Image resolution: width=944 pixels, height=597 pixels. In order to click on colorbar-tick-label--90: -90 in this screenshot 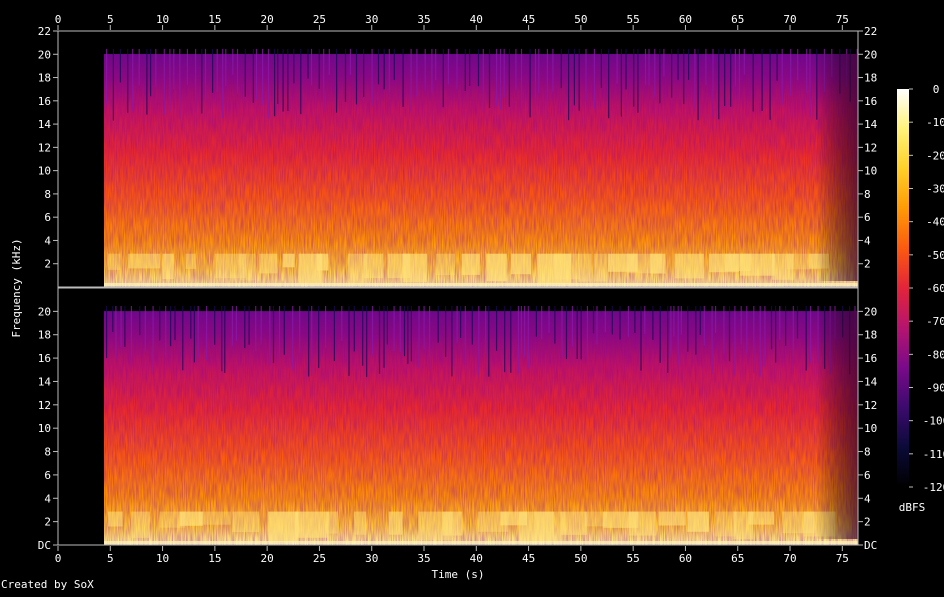, I will do `click(935, 388)`.